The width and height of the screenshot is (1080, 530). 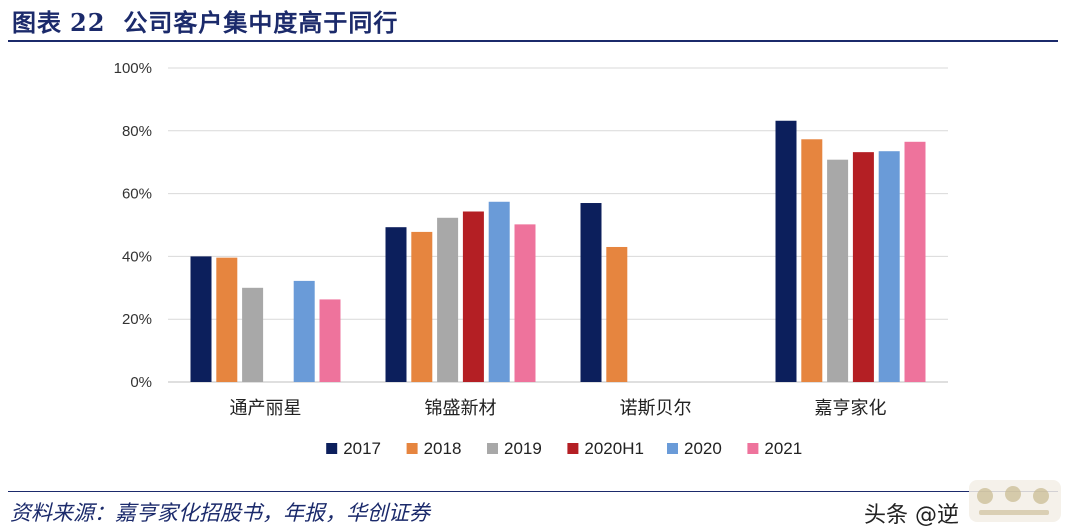 I want to click on x-category-label: 锦盛新材, so click(x=461, y=408).